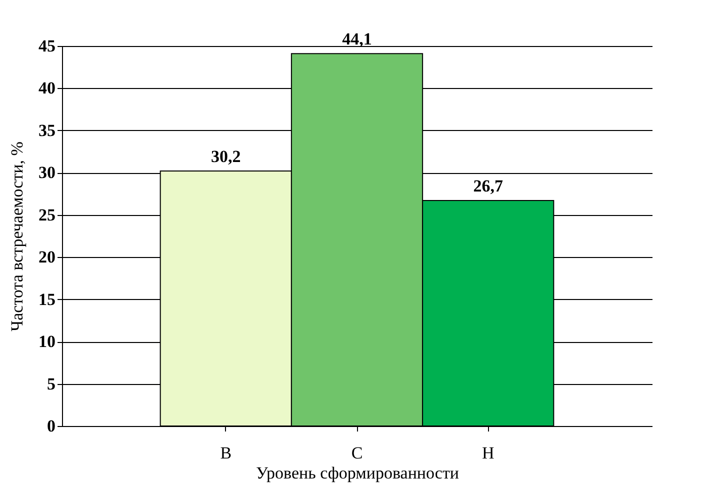 Image resolution: width=702 pixels, height=491 pixels. I want to click on y-tick-label: 15, so click(47, 299).